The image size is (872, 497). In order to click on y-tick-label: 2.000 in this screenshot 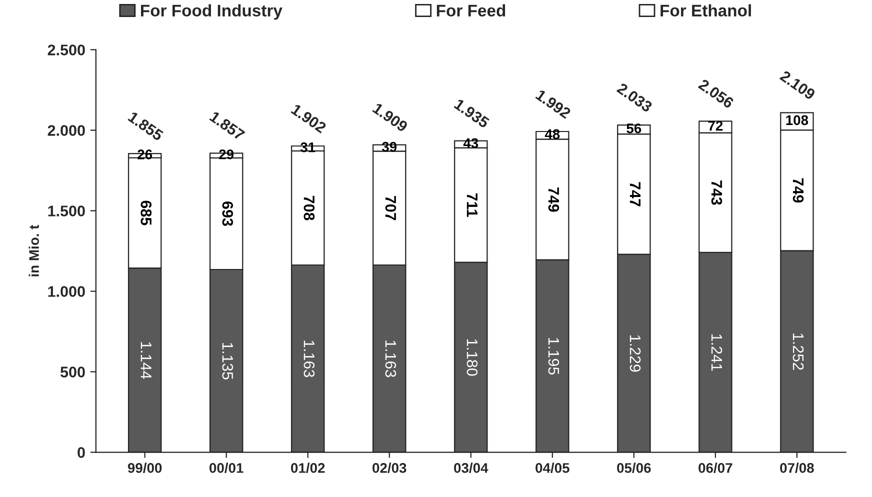, I will do `click(66, 130)`.